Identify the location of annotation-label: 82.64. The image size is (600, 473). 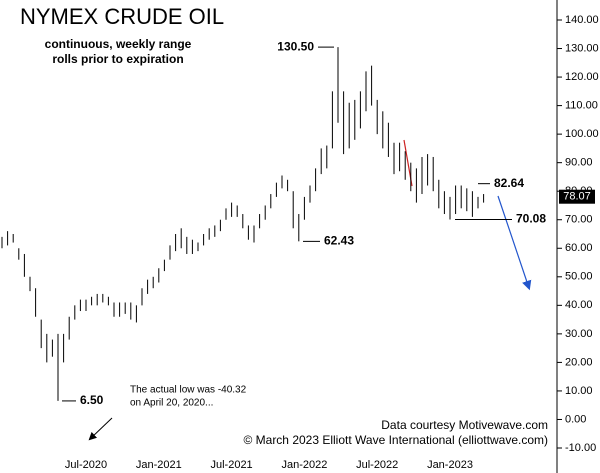
(509, 183).